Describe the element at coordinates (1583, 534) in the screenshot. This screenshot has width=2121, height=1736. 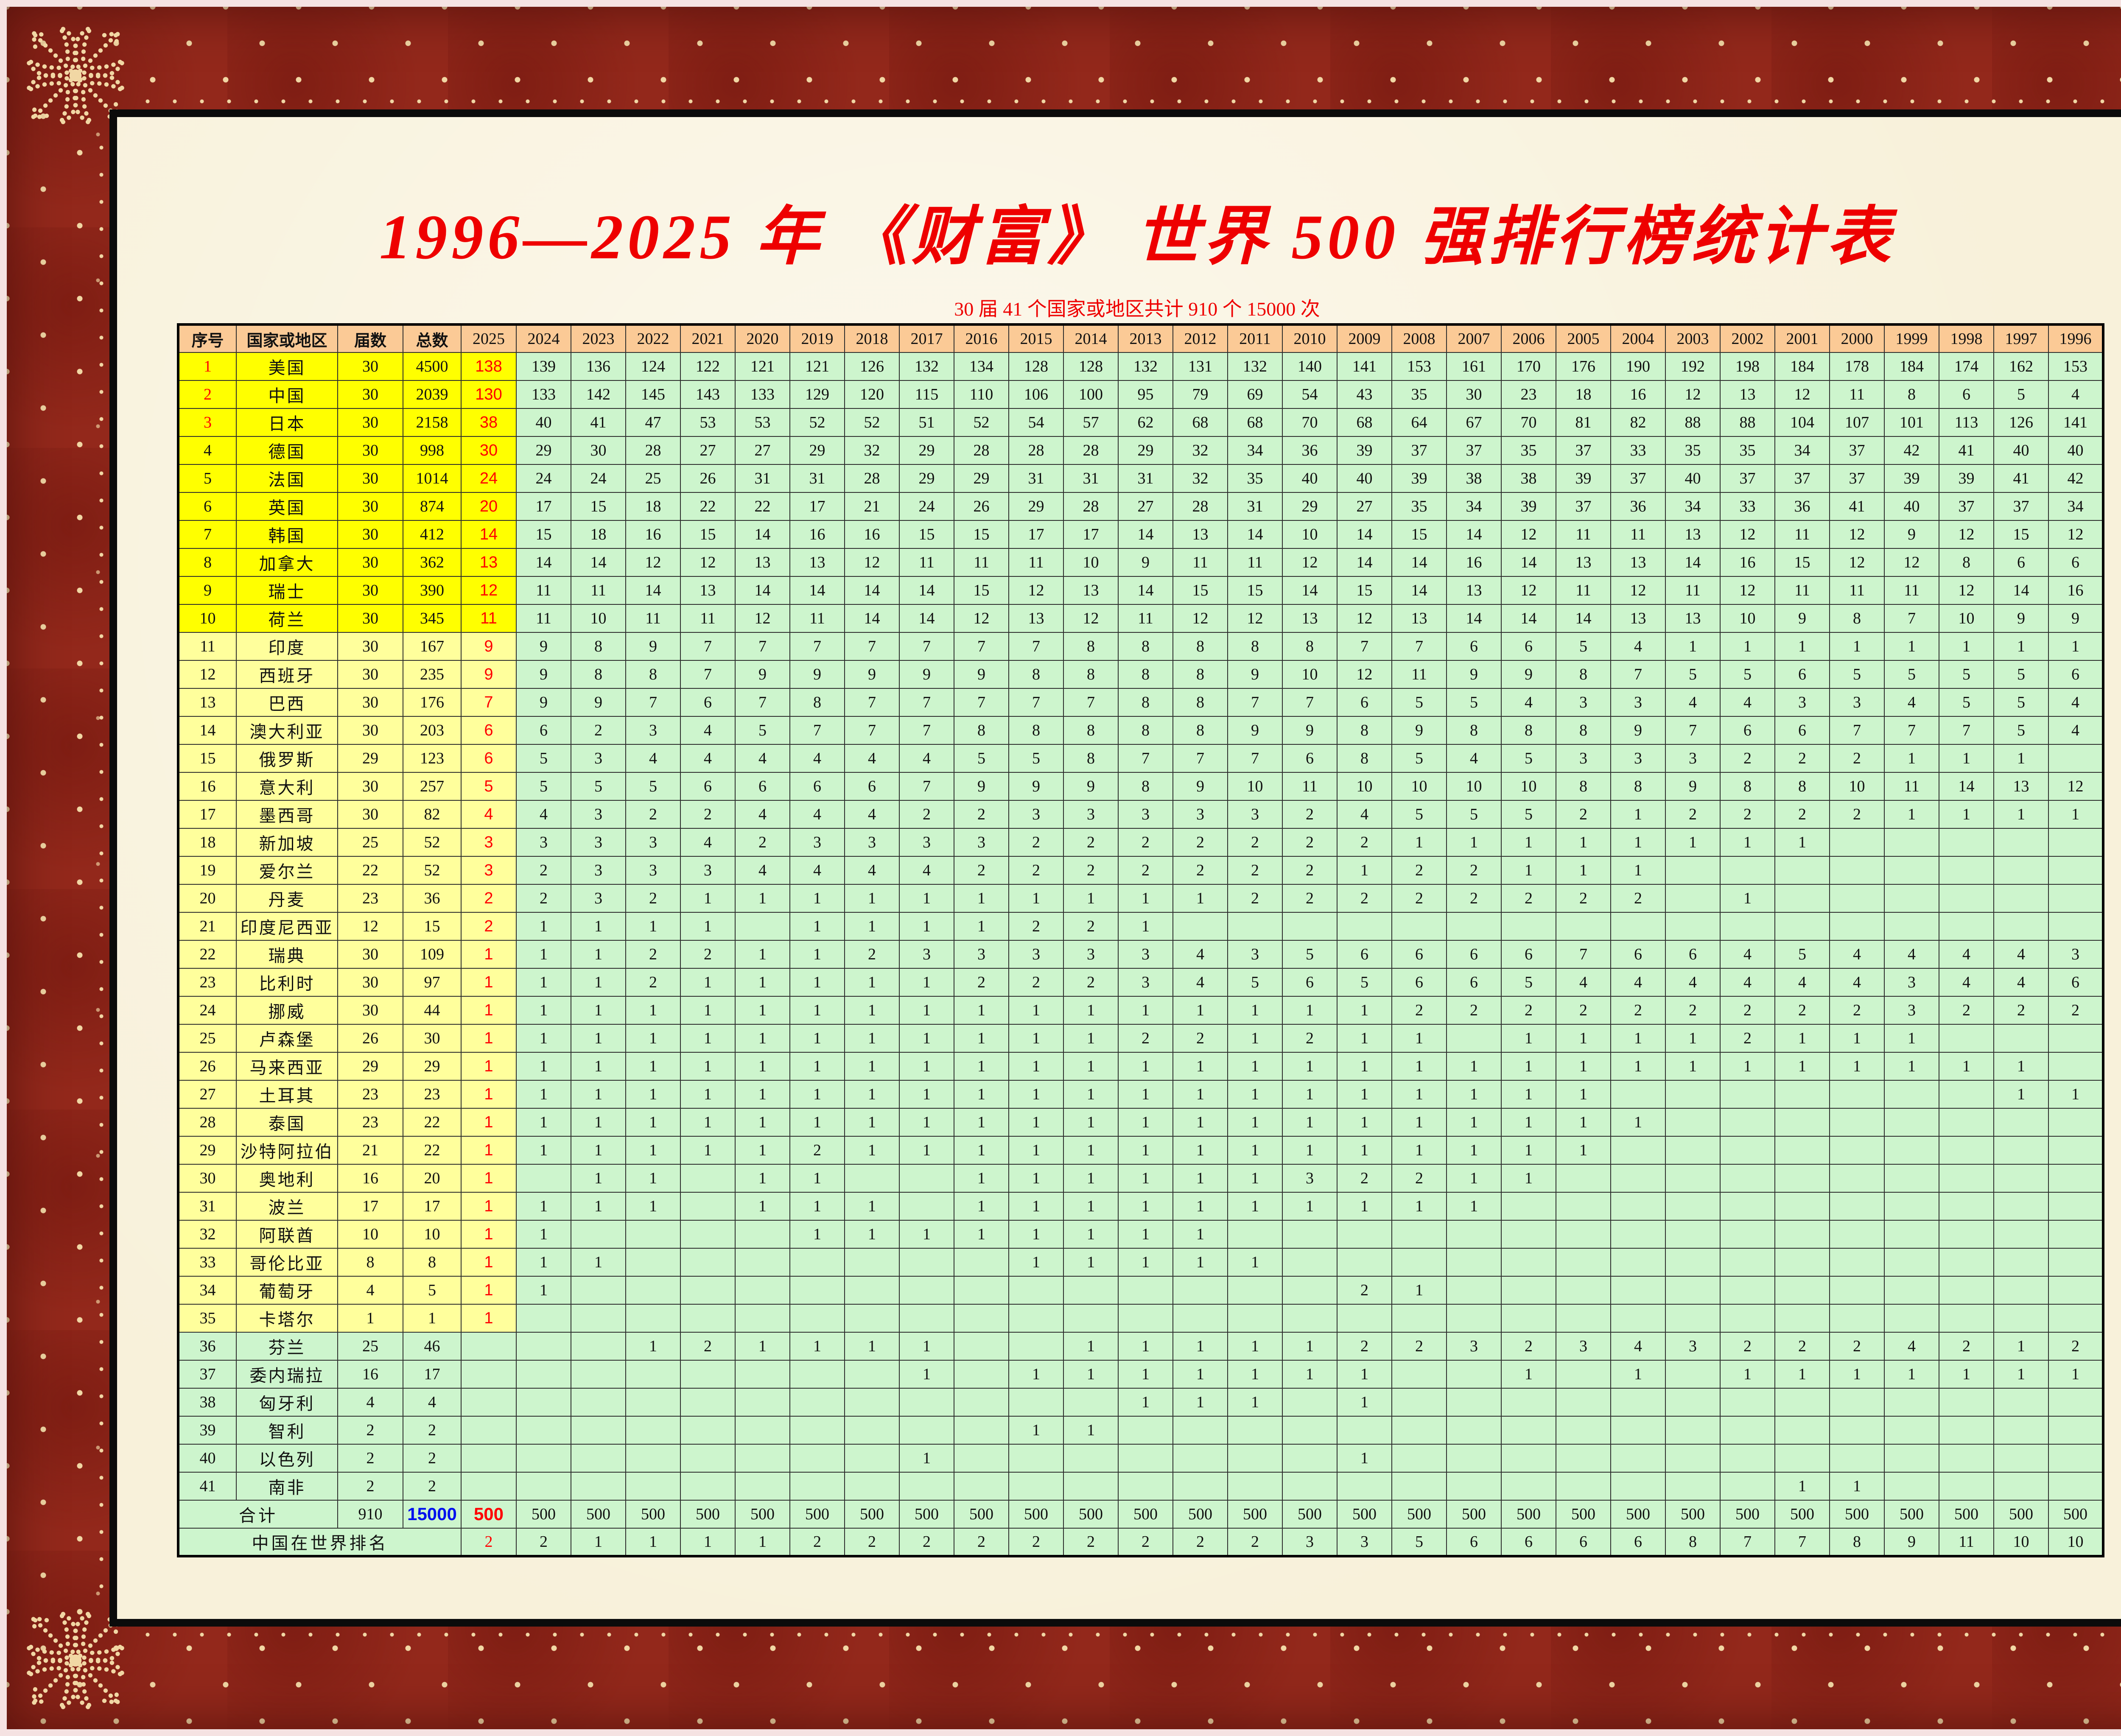
I see `cell-year-2005: 11` at that location.